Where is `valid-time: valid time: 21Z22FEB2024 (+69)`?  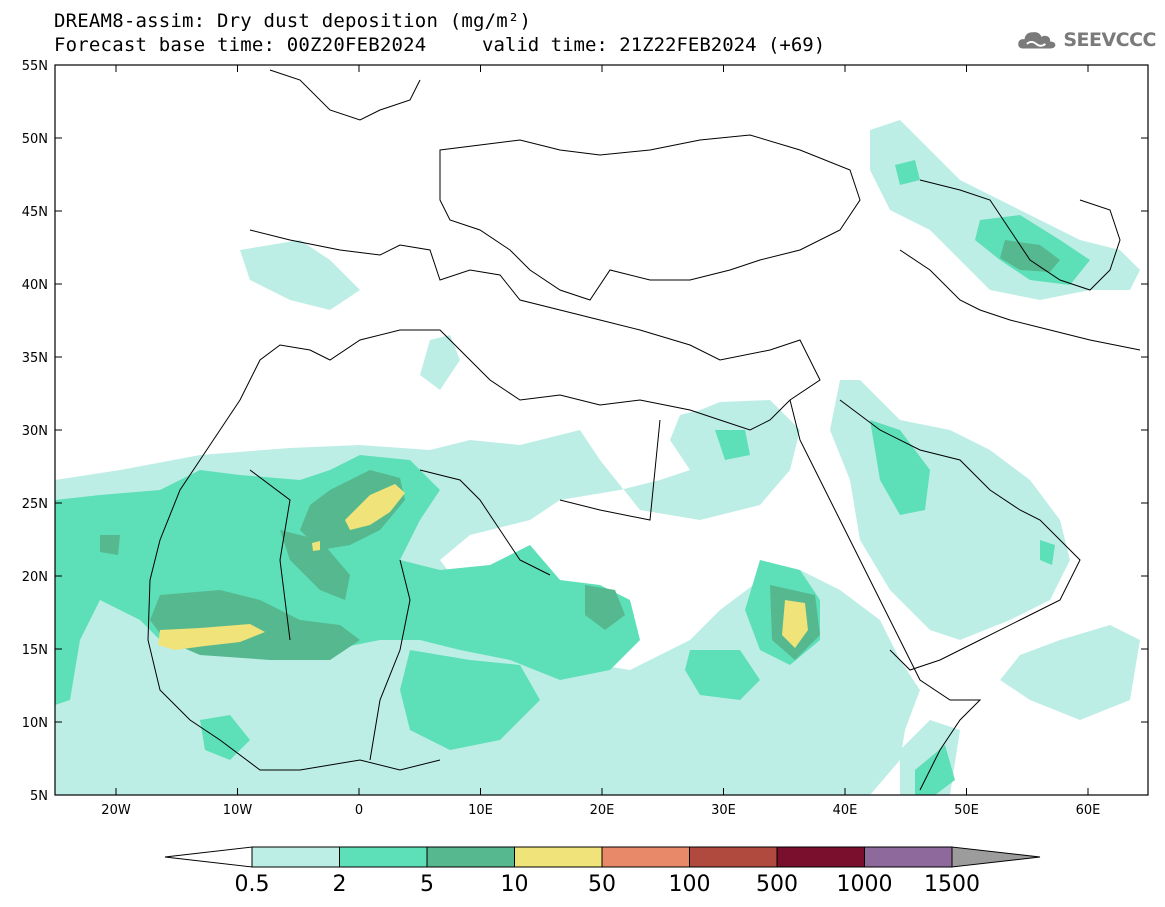 valid-time: valid time: 21Z22FEB2024 (+69) is located at coordinates (654, 45).